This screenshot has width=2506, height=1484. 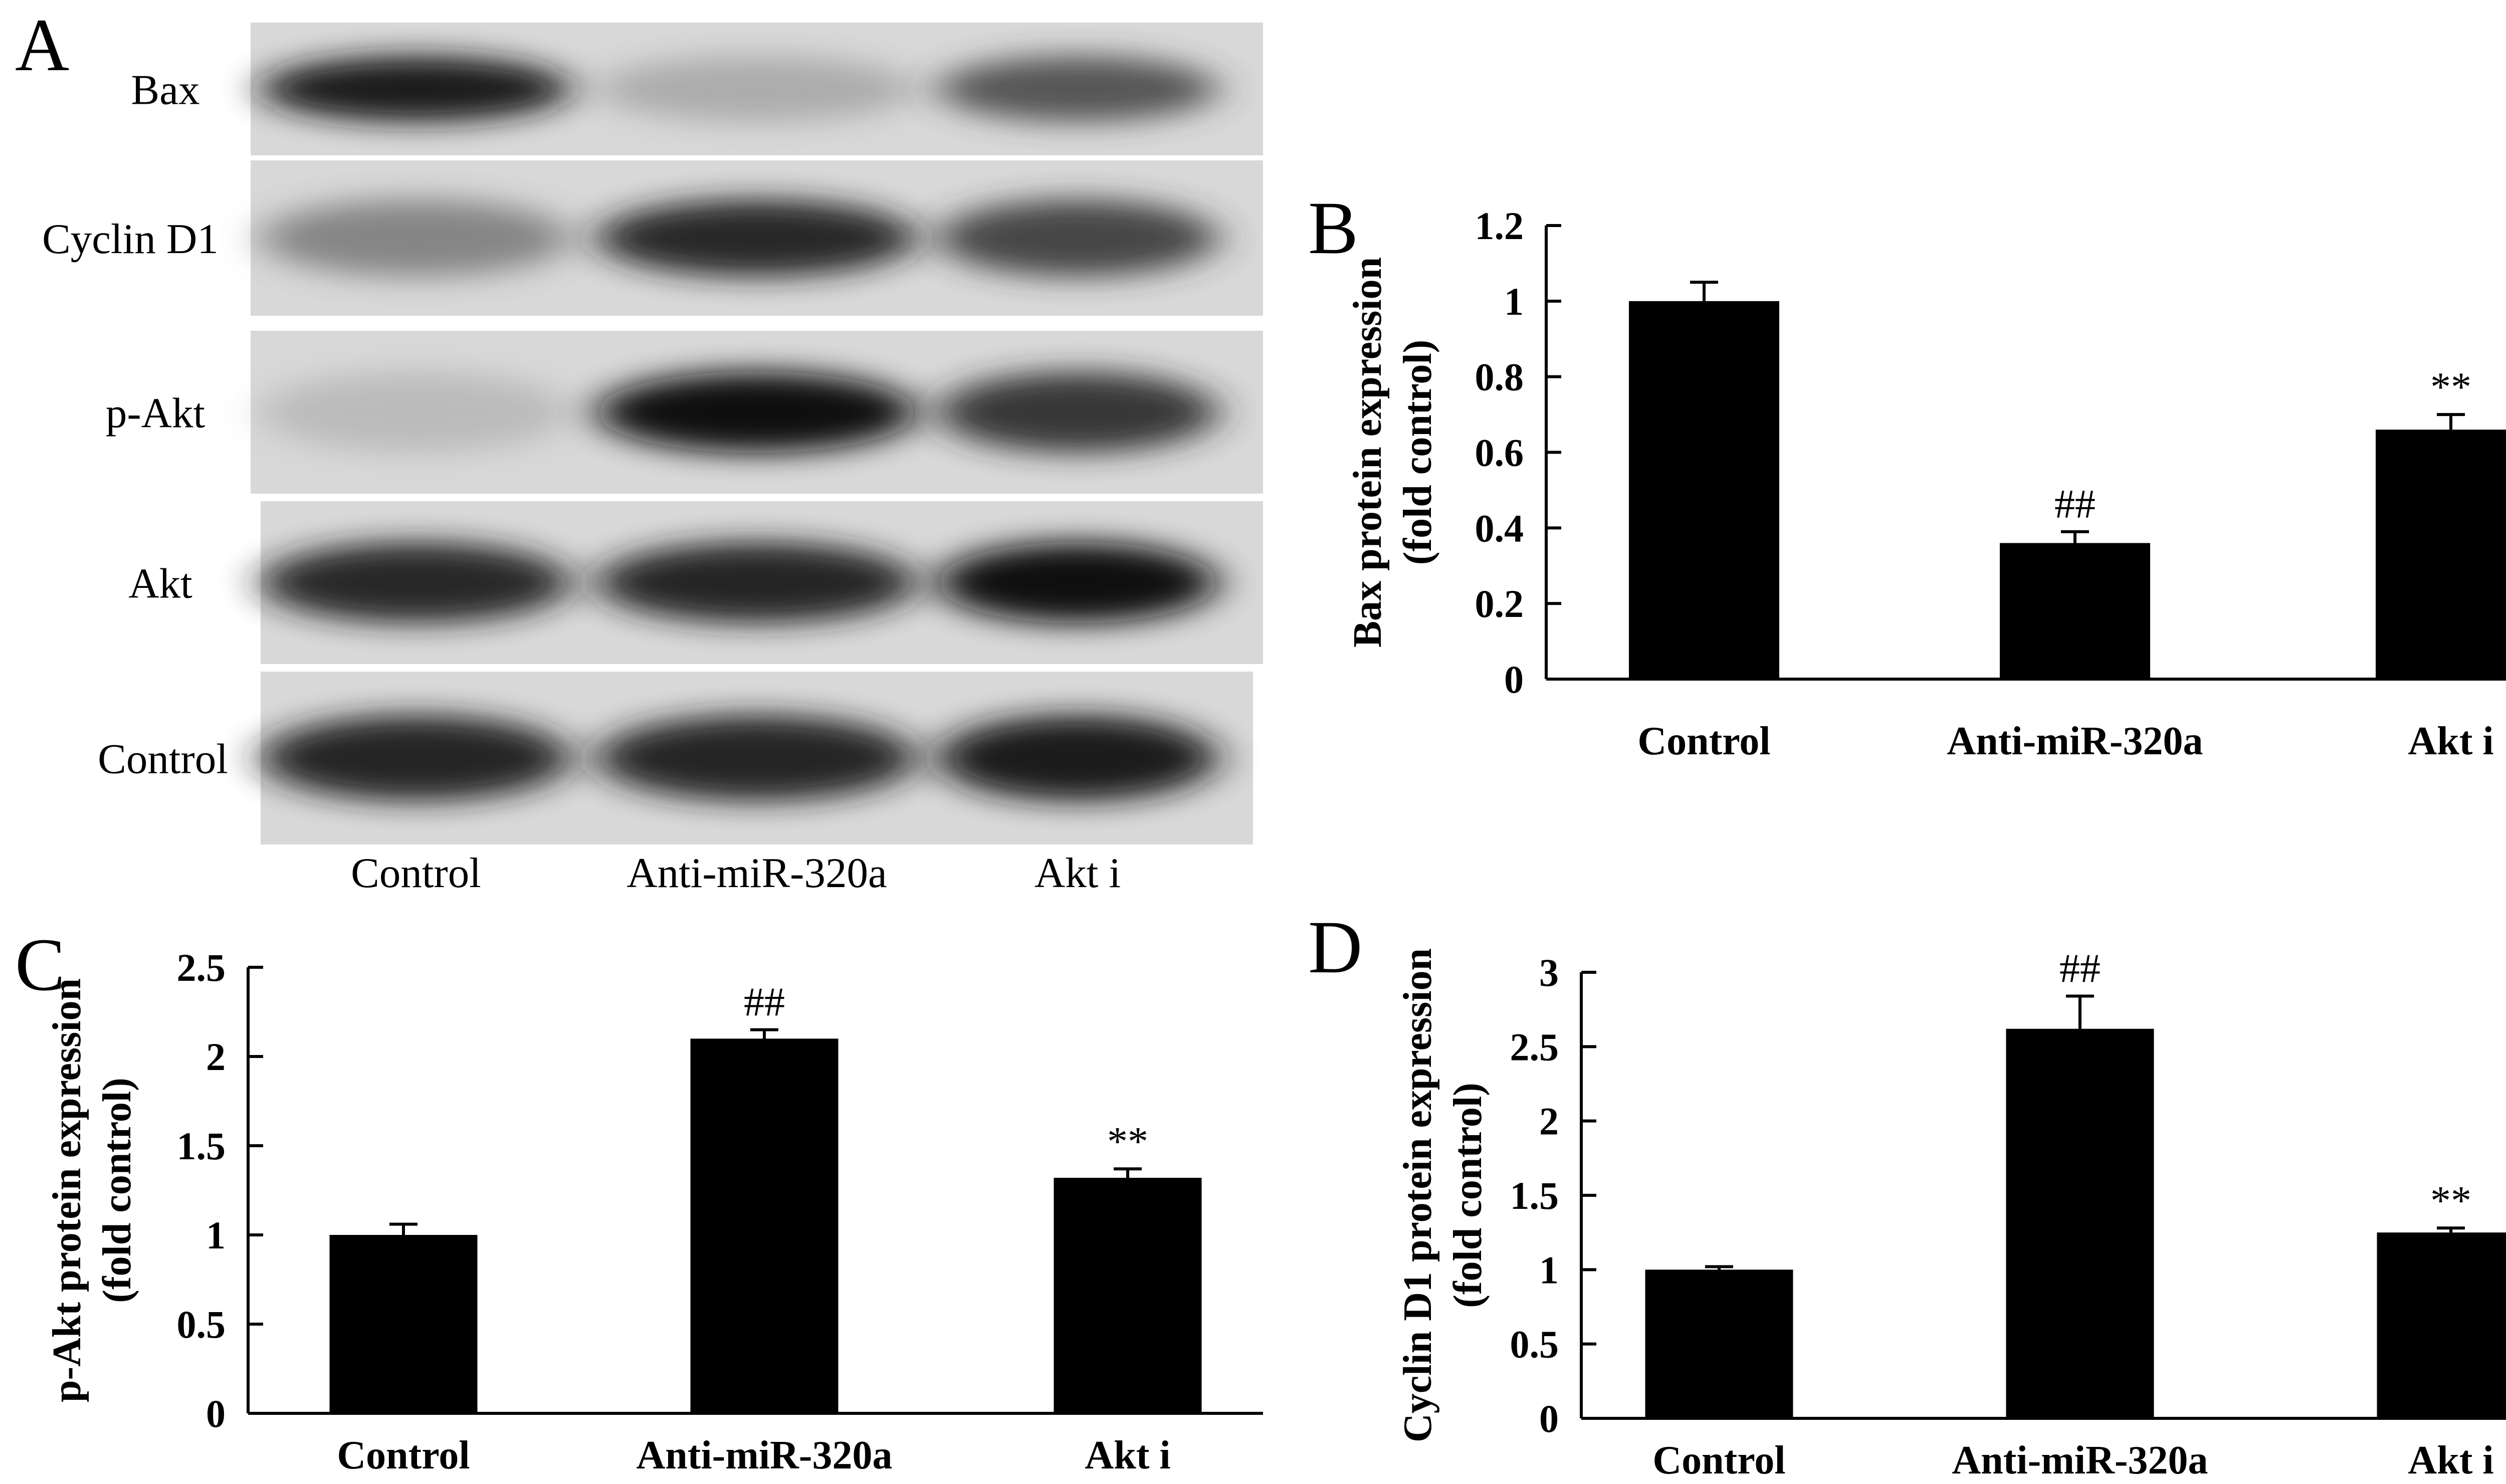 I want to click on blot-row-cyclin-d1: Cyclin D1, so click(x=652, y=238).